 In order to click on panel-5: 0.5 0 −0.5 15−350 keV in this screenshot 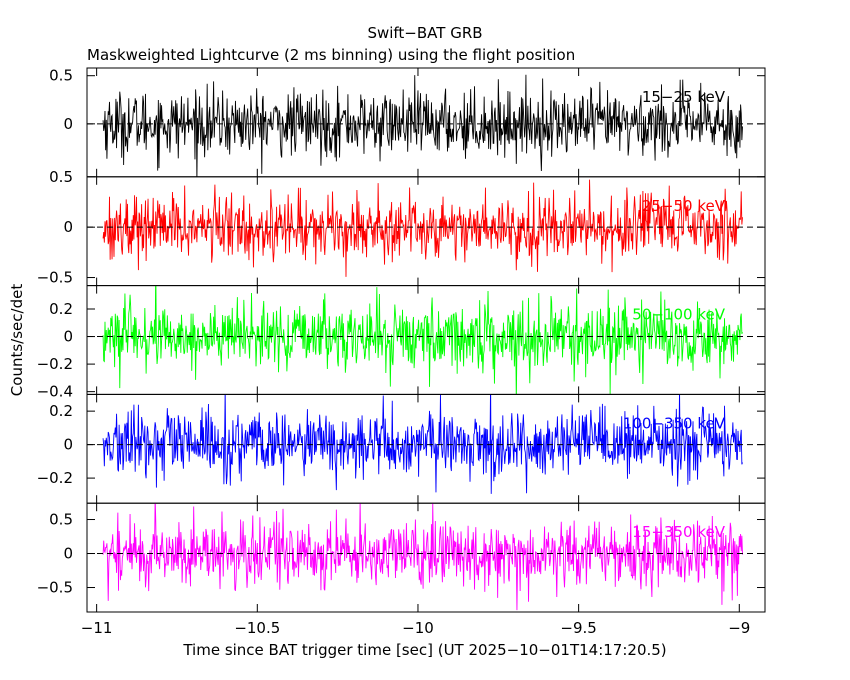, I will do `click(401, 557)`.